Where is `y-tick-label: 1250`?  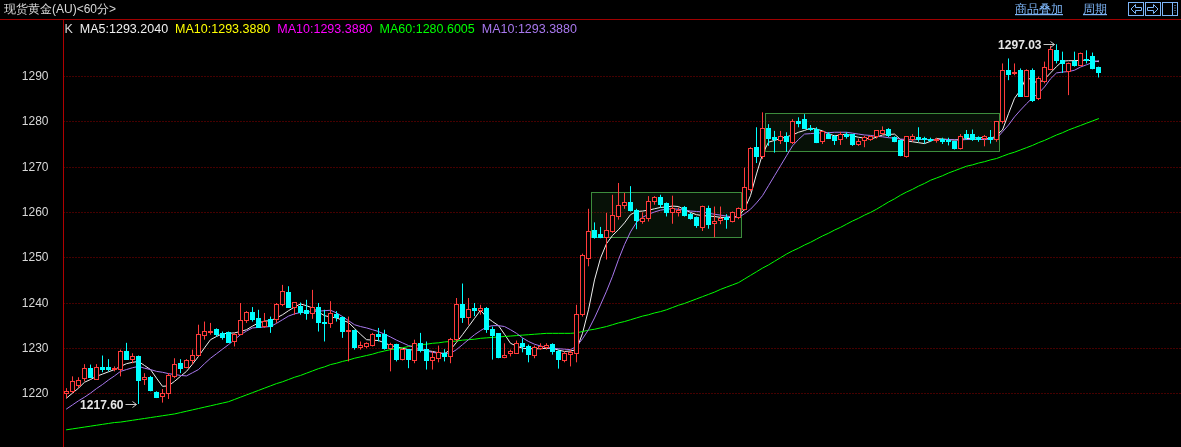
y-tick-label: 1250 is located at coordinates (35, 257).